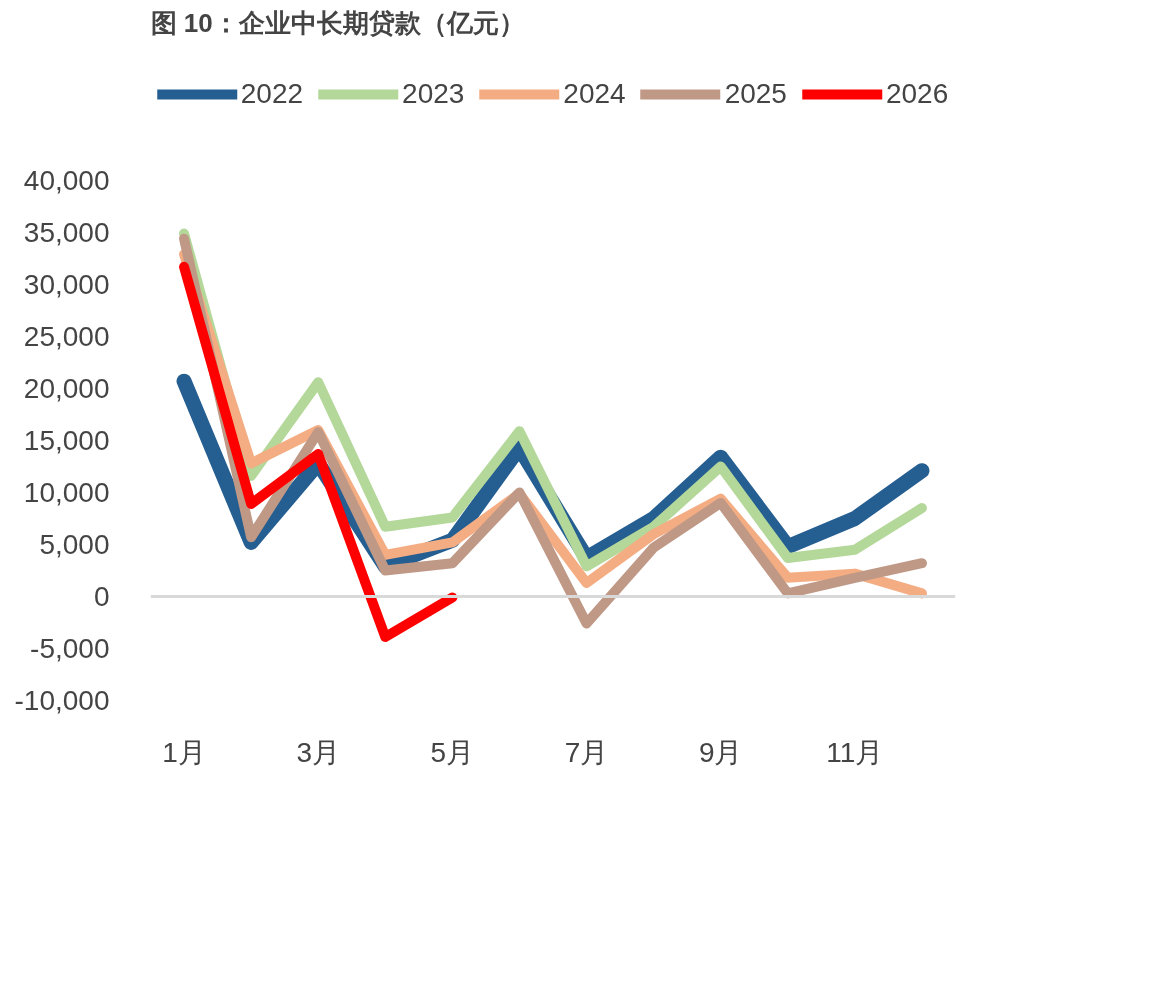 The image size is (1155, 993). What do you see at coordinates (66, 388) in the screenshot?
I see `y-tick-label: 20,000` at bounding box center [66, 388].